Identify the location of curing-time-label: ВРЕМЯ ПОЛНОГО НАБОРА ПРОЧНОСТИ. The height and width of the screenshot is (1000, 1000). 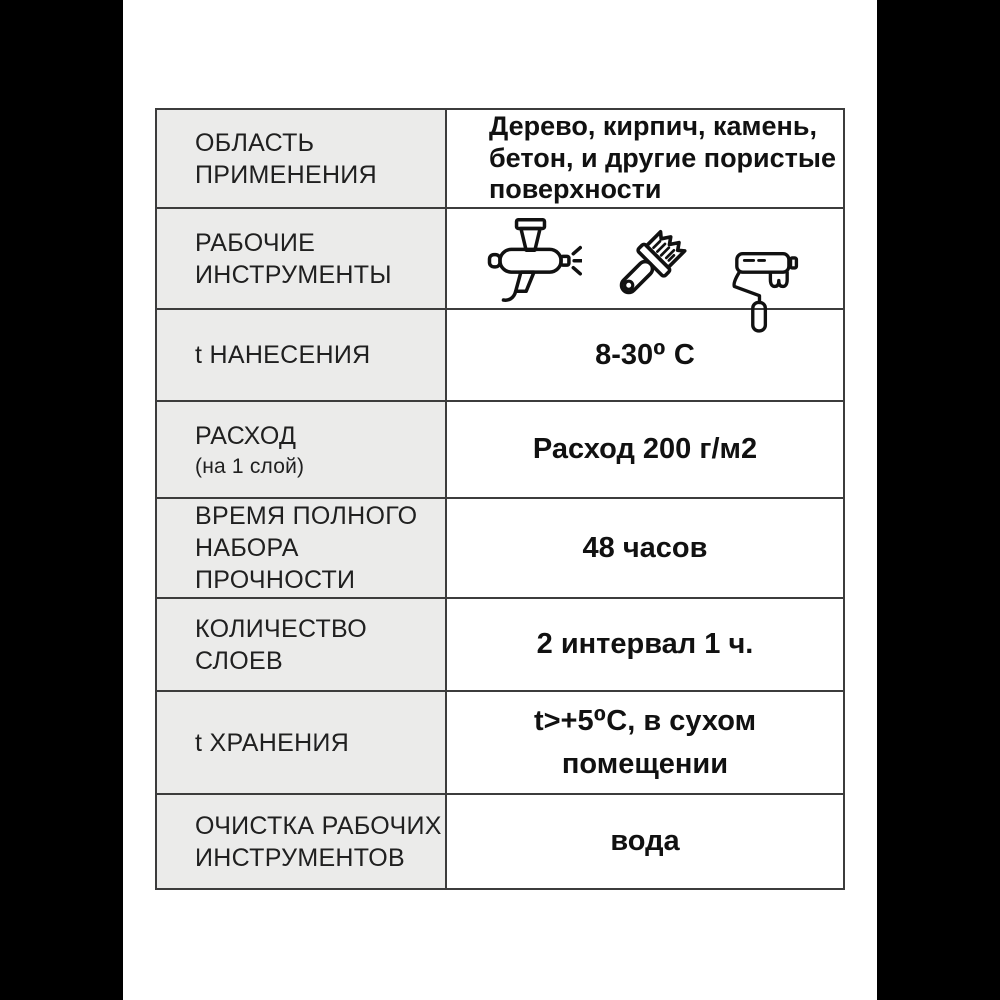
(306, 548).